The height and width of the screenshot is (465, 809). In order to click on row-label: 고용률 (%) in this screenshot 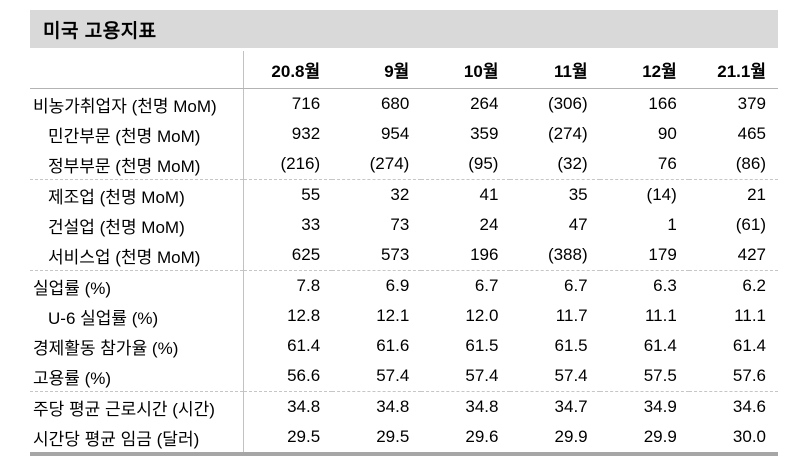, I will do `click(136, 376)`.